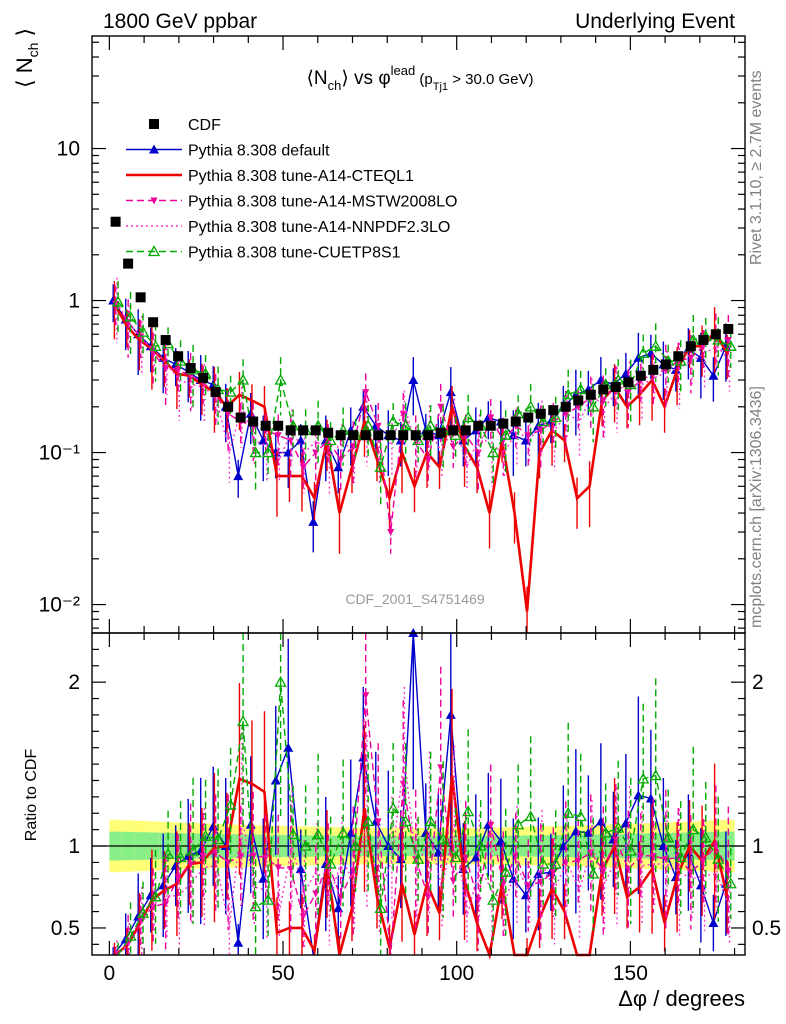 This screenshot has height=1024, width=786. I want to click on ratio-tick-label: 1, so click(74, 846).